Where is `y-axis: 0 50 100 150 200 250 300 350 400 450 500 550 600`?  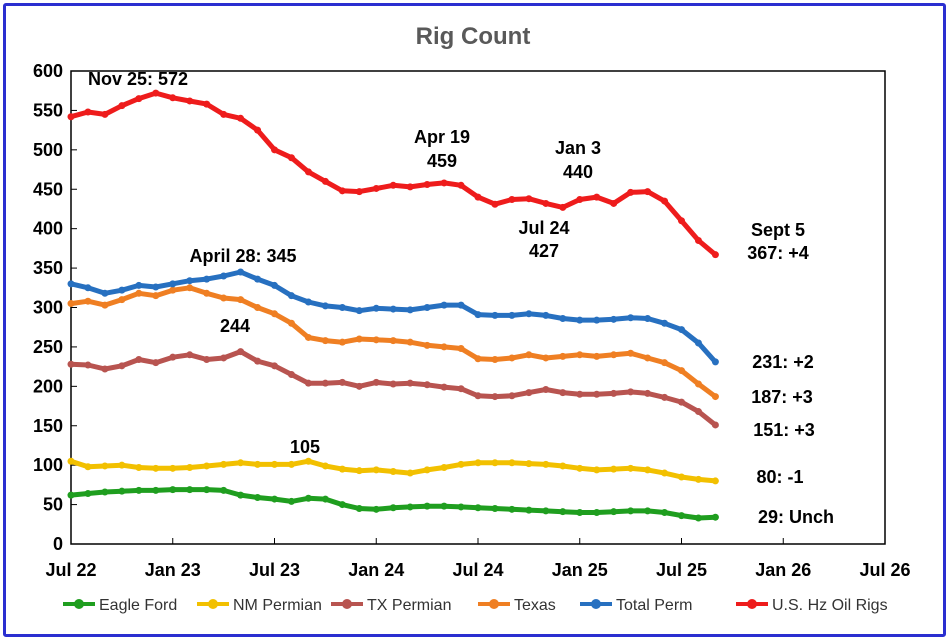 y-axis: 0 50 100 150 200 250 300 350 400 450 500 550 600 is located at coordinates (55, 307).